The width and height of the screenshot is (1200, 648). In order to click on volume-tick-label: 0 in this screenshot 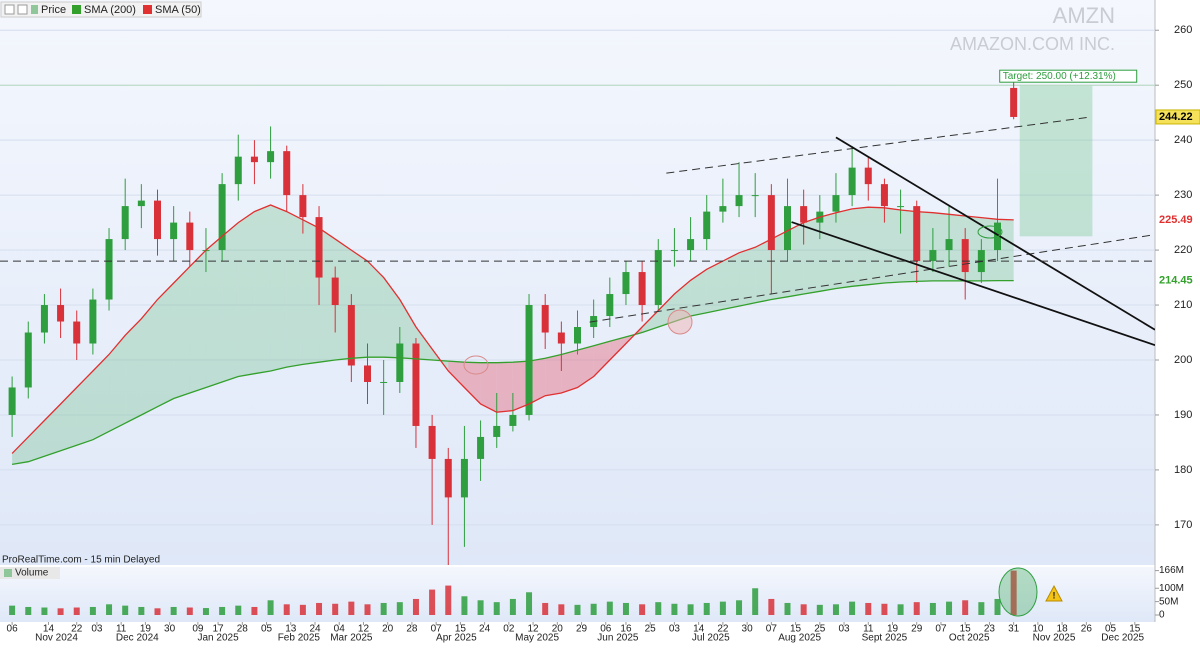, I will do `click(1162, 615)`.